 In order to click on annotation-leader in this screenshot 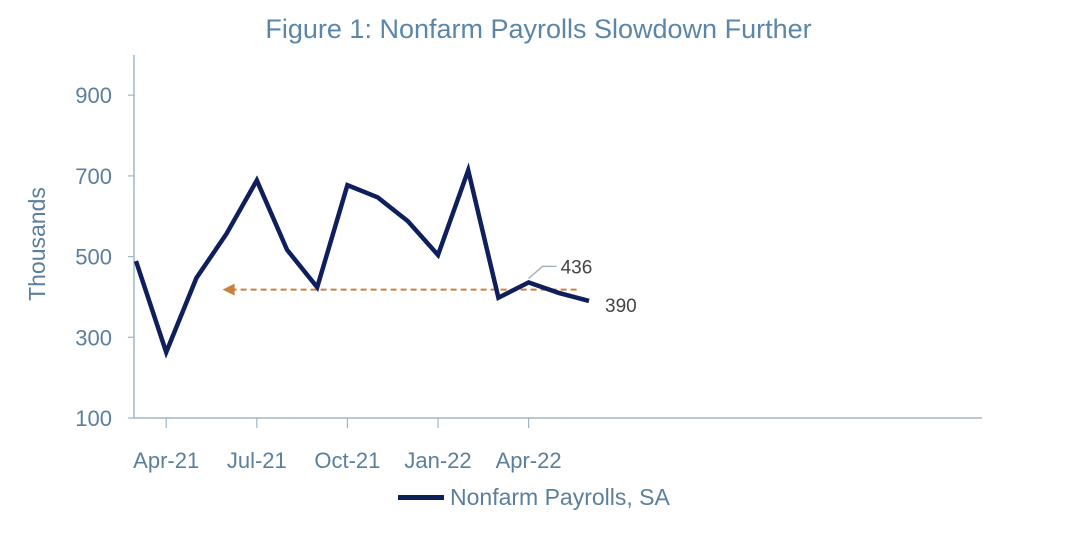, I will do `click(542, 272)`.